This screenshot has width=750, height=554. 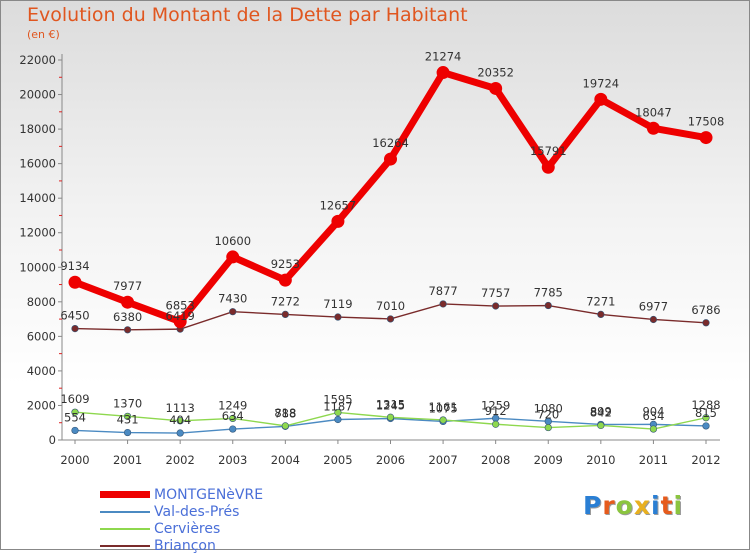 What do you see at coordinates (442, 291) in the screenshot?
I see `data-label: 7877` at bounding box center [442, 291].